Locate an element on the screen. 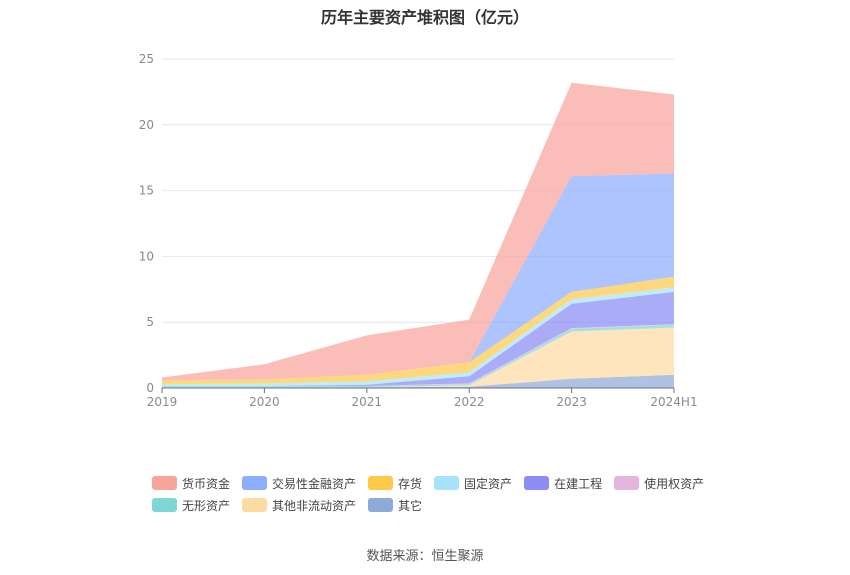  x-tick-label: 2019 is located at coordinates (162, 402).